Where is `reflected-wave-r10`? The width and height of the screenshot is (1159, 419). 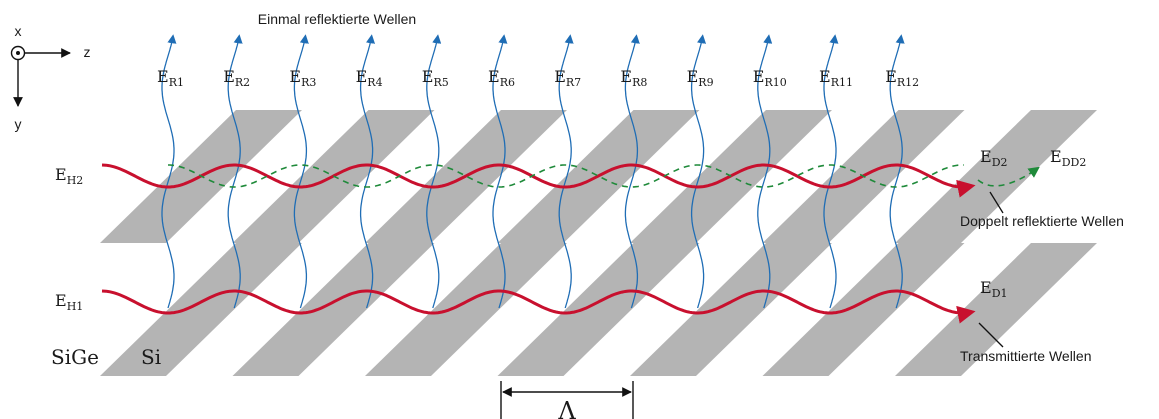
reflected-wave-r10 is located at coordinates (765, 171).